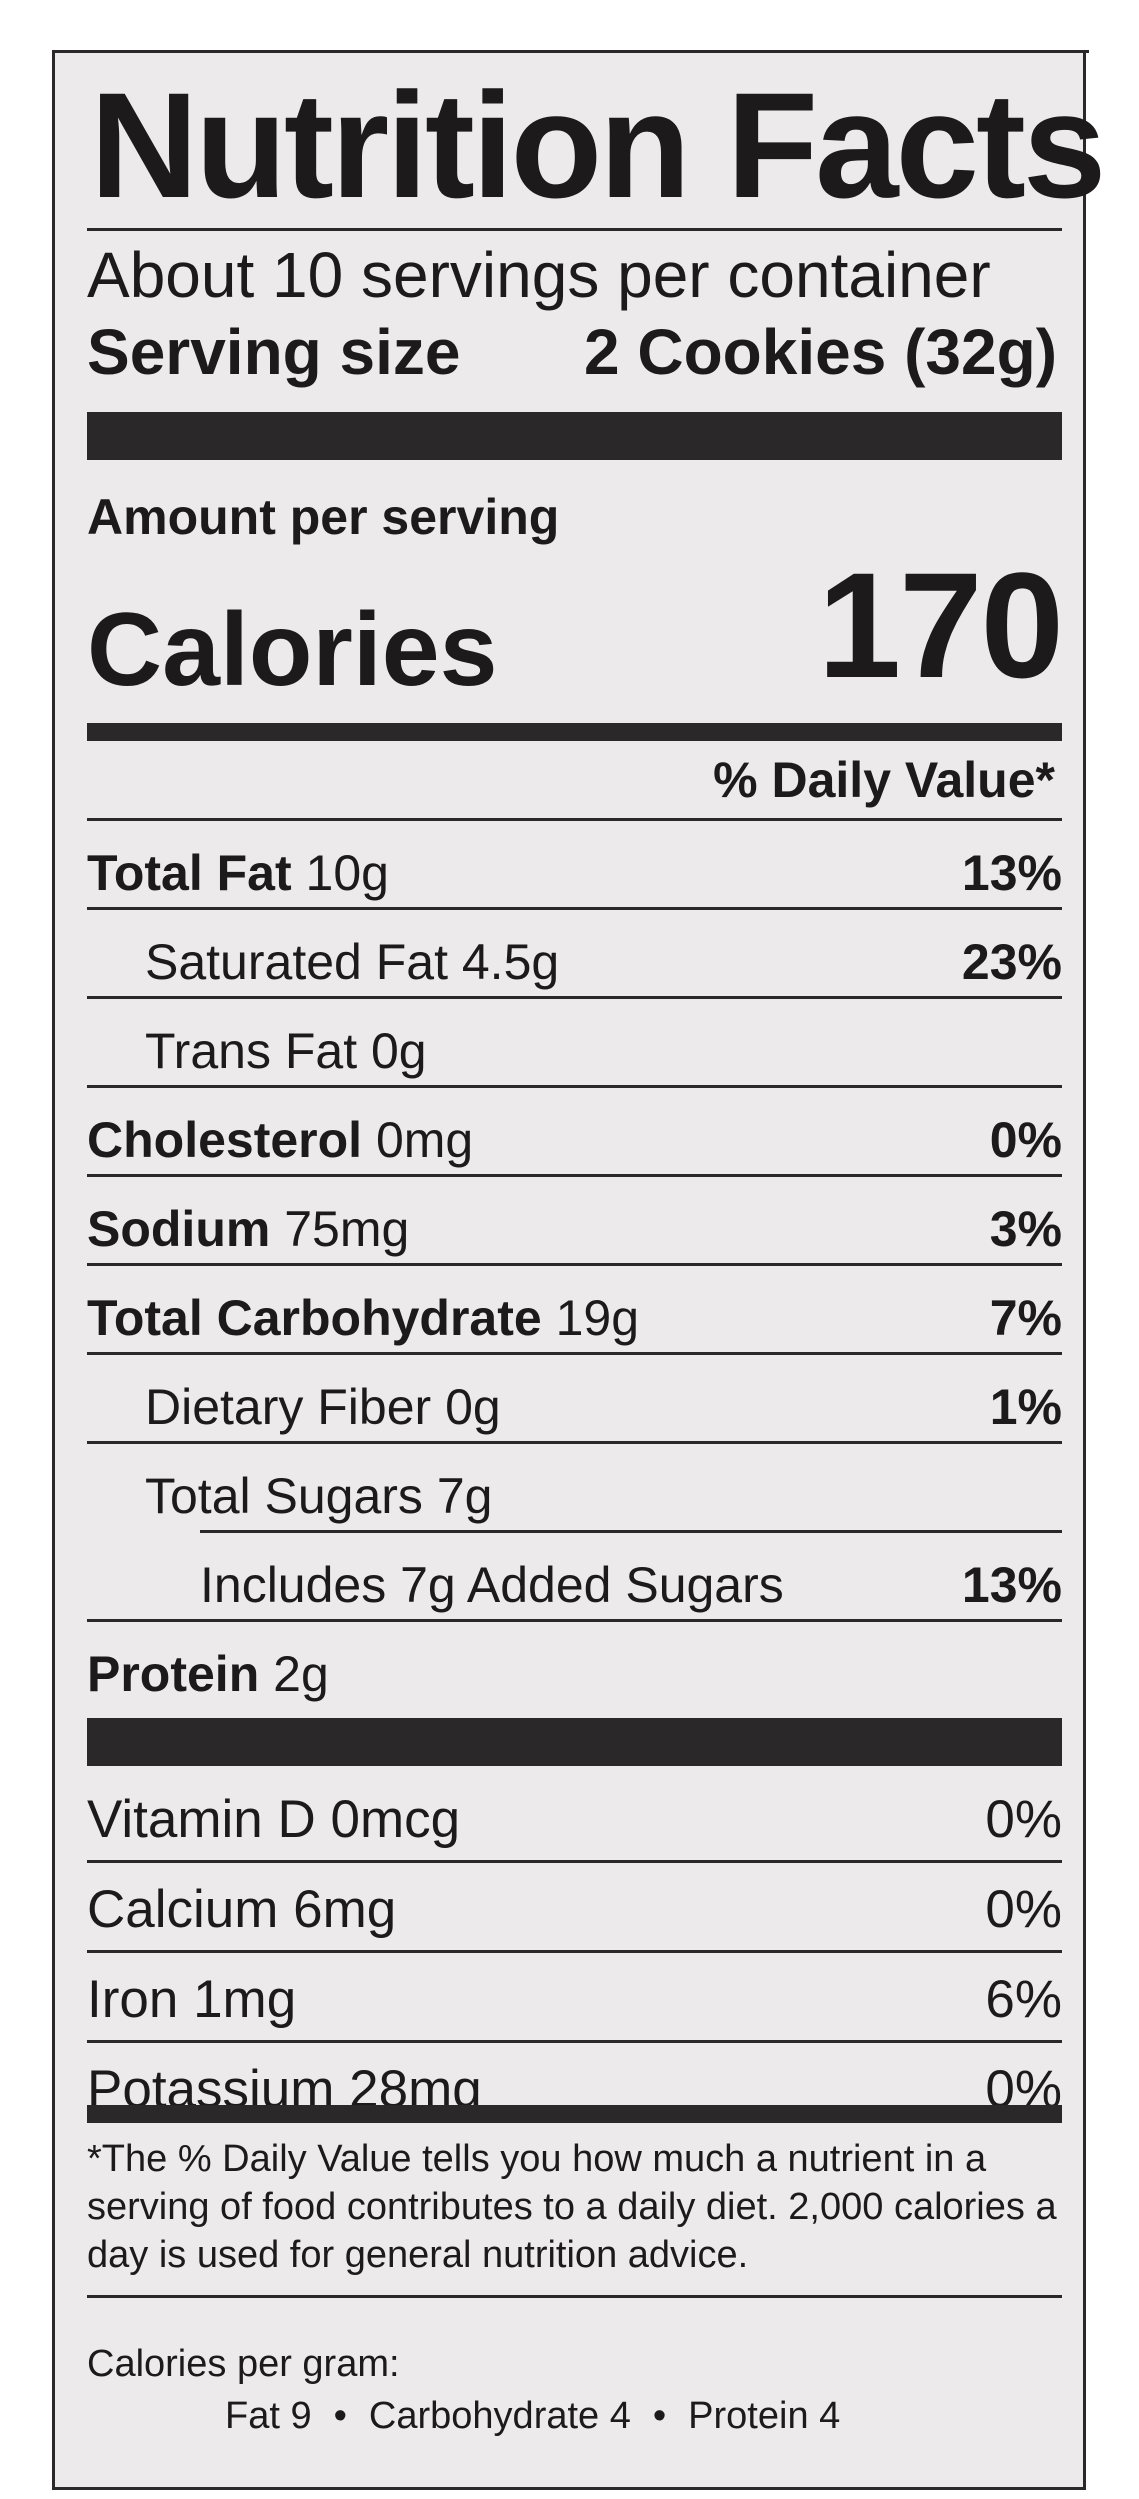  Describe the element at coordinates (510, 962) in the screenshot. I see `nutrient-amount: 4.5g` at that location.